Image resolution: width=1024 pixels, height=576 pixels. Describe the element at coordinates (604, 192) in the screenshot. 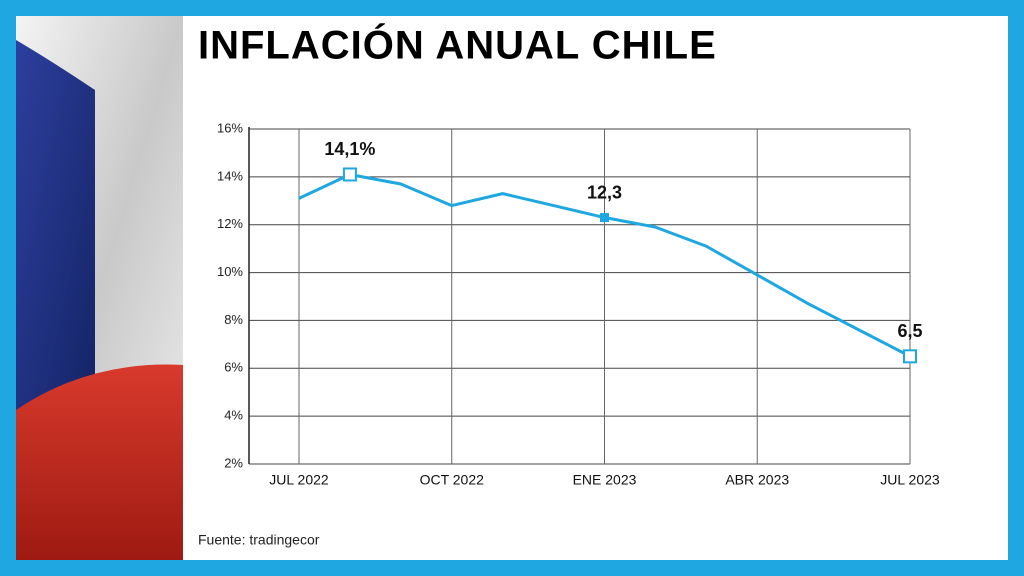

I see `value-label: 12,3` at that location.